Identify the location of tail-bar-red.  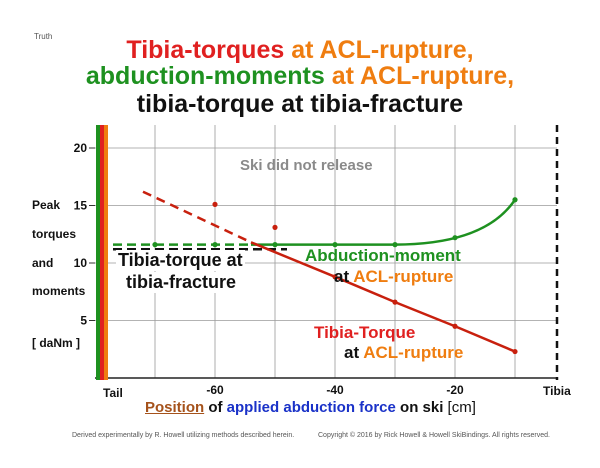
(102, 252).